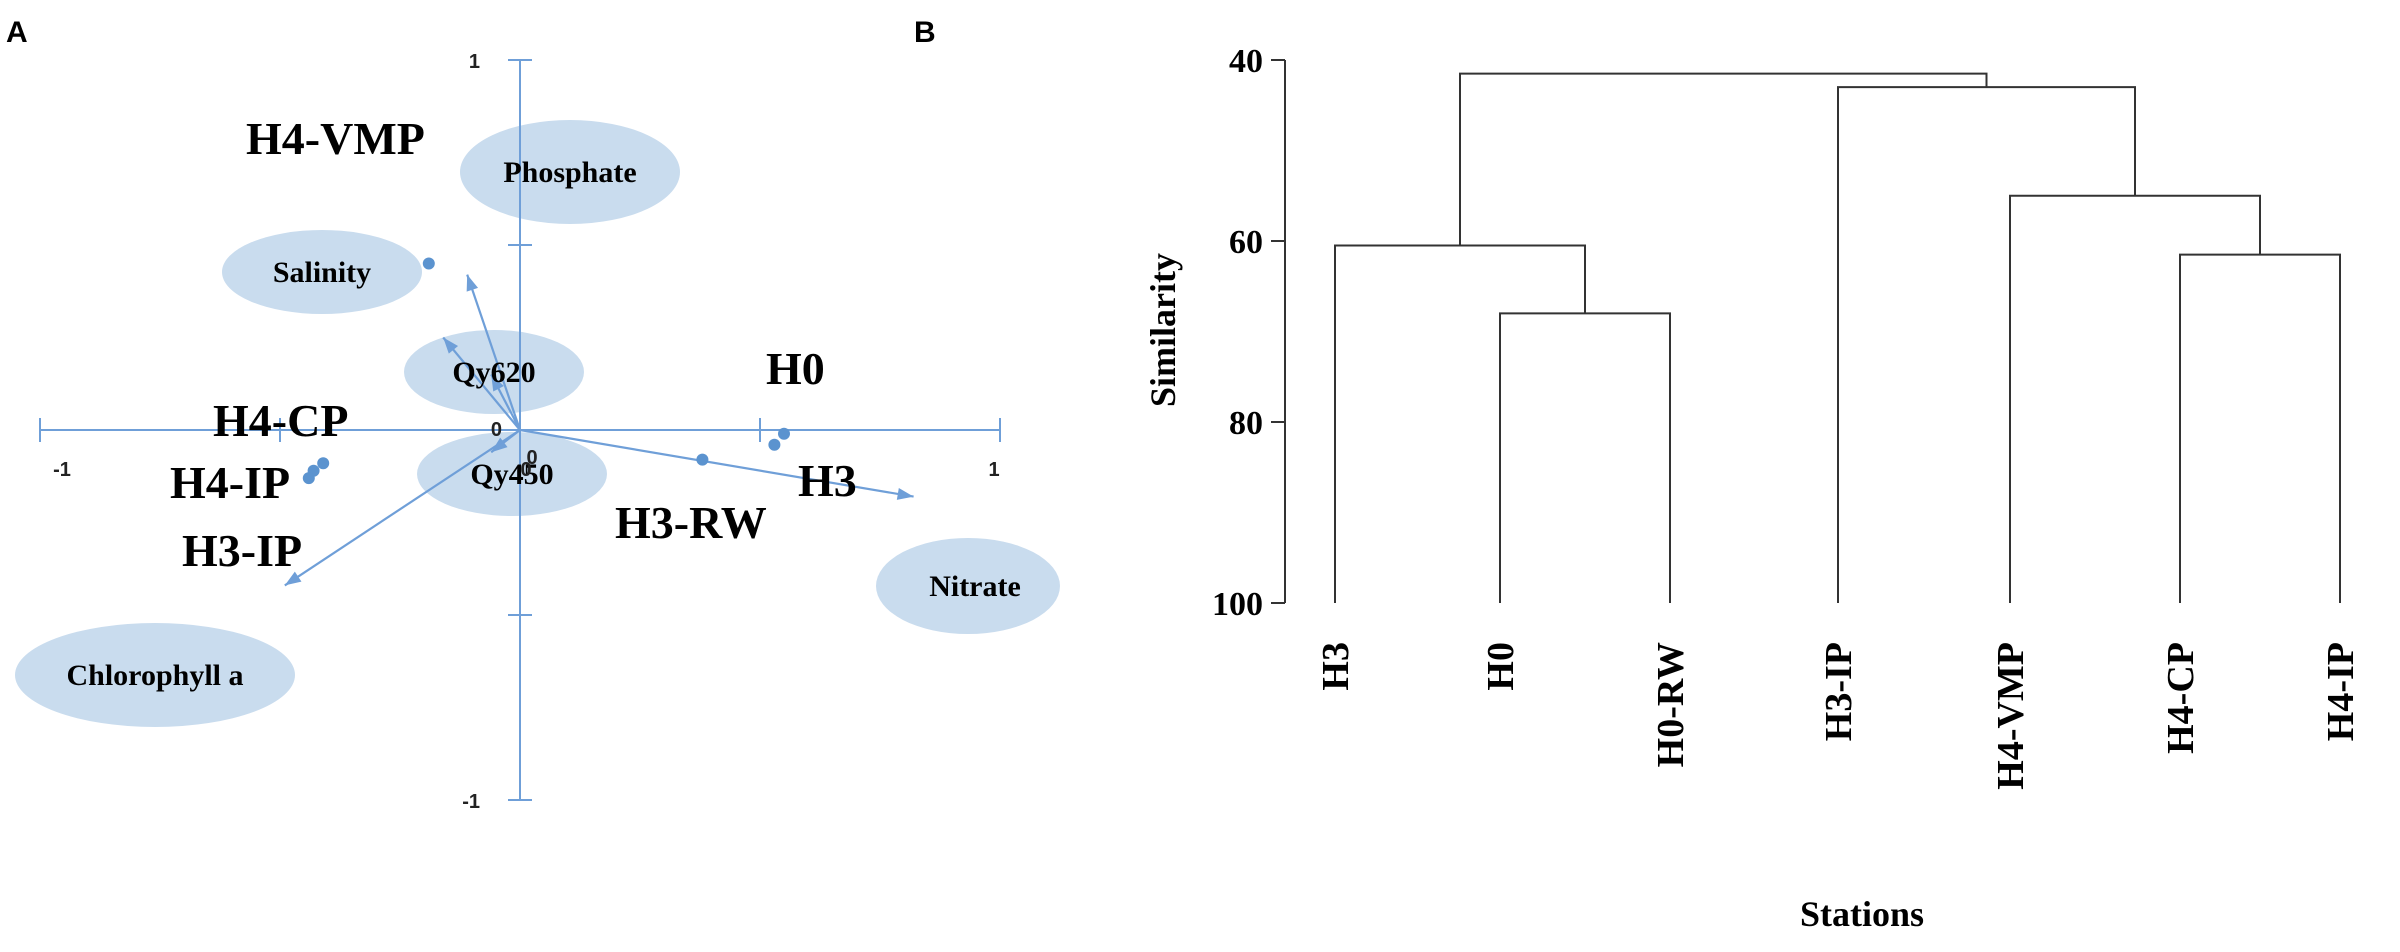 The width and height of the screenshot is (2400, 952). I want to click on pca-ellipse-qy450, so click(512, 474).